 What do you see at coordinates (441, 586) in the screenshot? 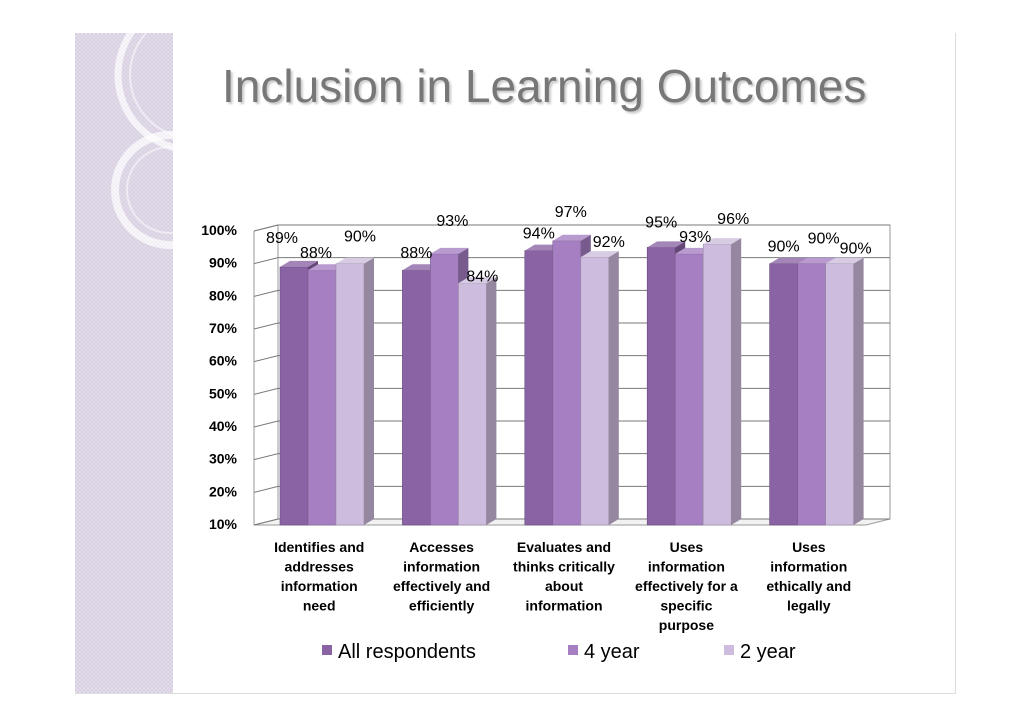
I see `x-tick-label: effectively and` at bounding box center [441, 586].